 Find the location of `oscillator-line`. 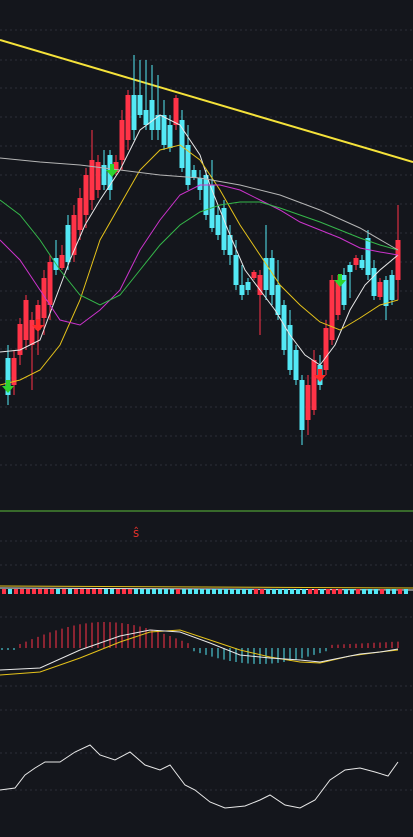

oscillator-line is located at coordinates (199, 776).